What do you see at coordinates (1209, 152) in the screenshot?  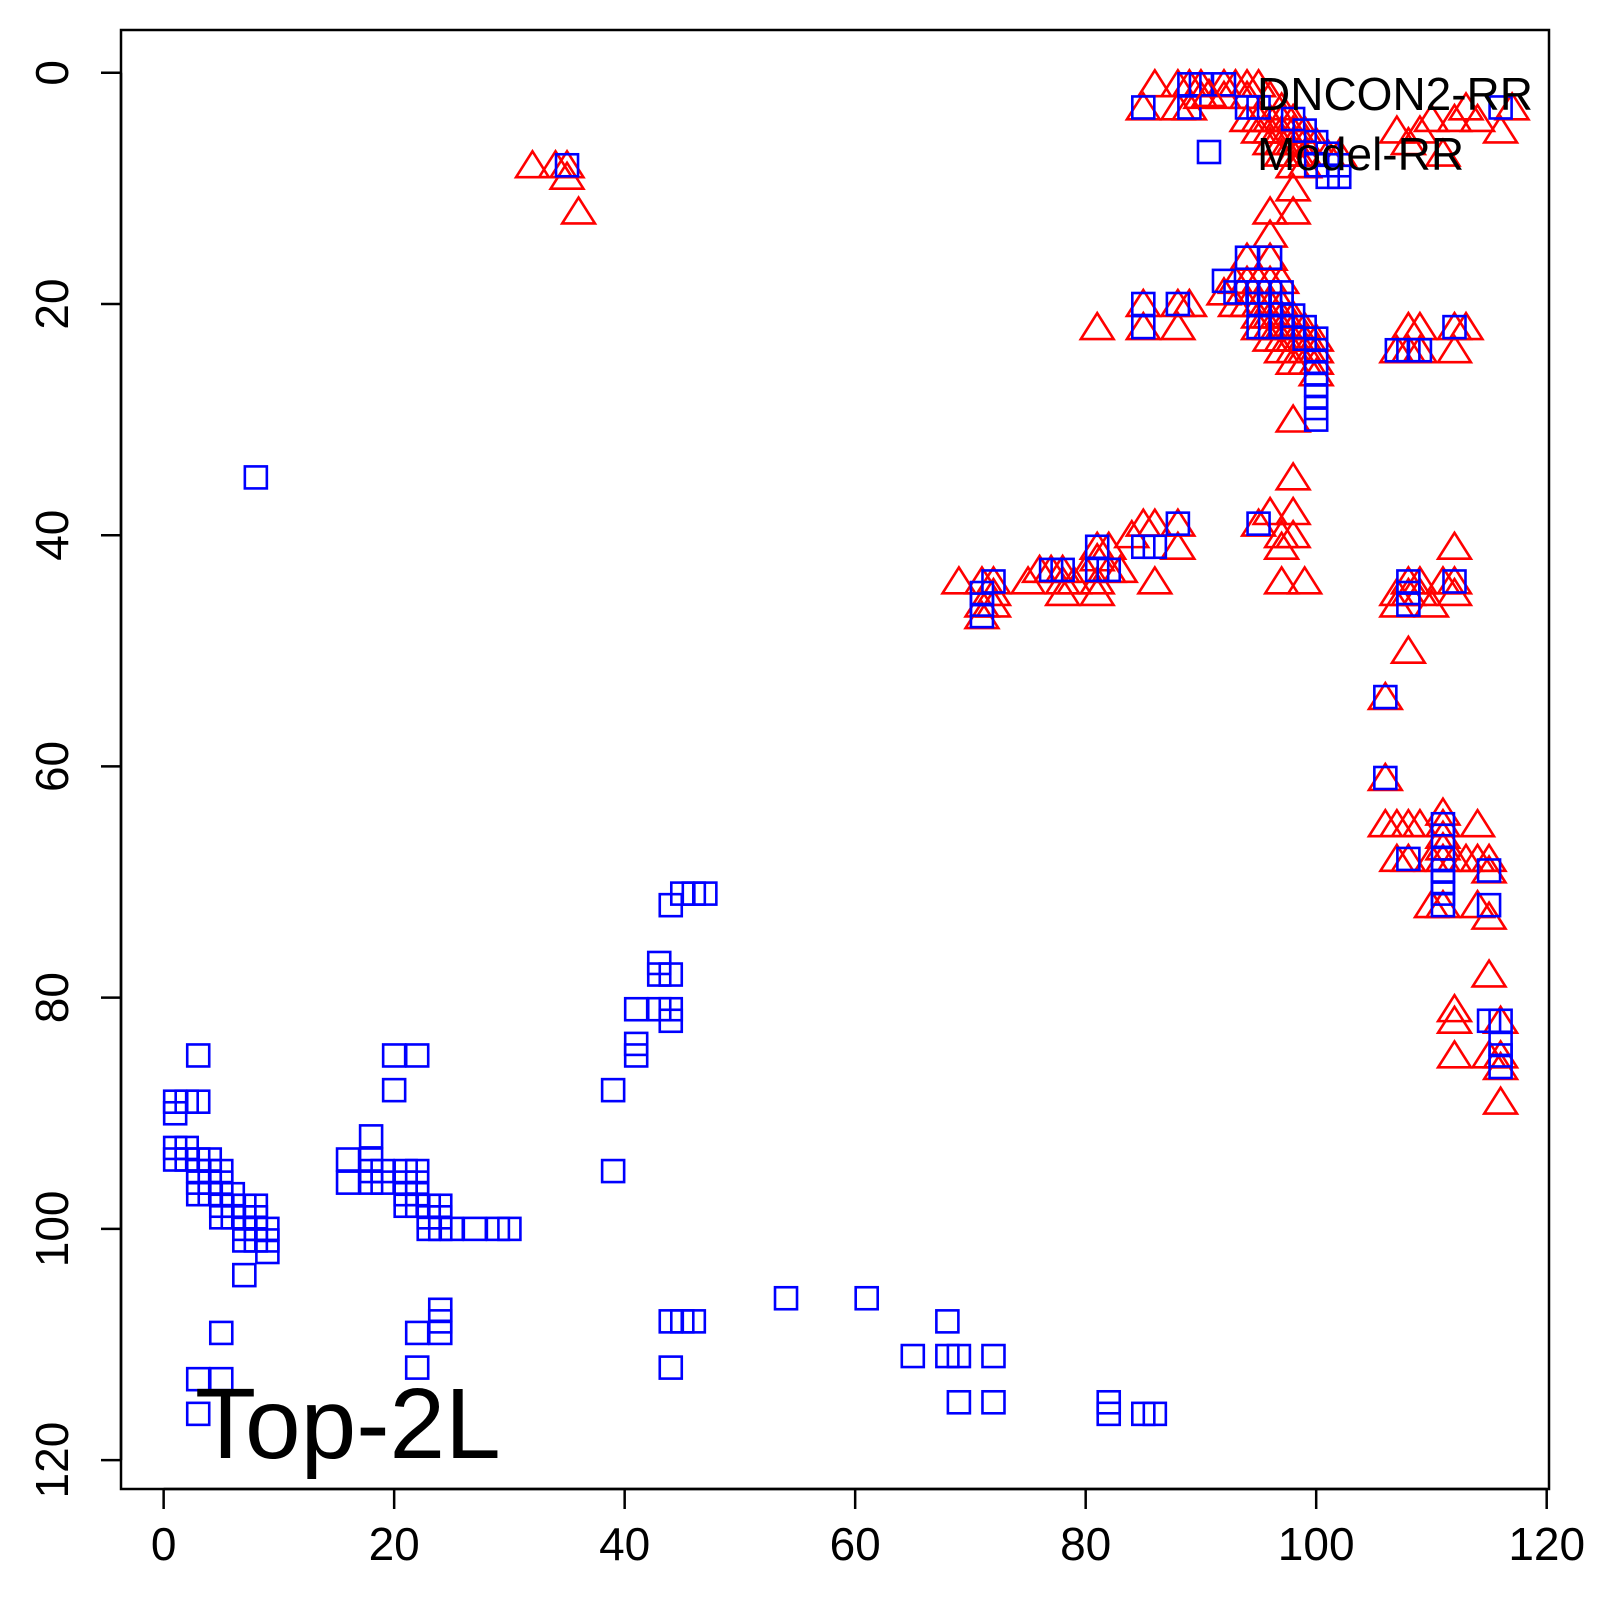 I see `legend-marker-model-rr` at bounding box center [1209, 152].